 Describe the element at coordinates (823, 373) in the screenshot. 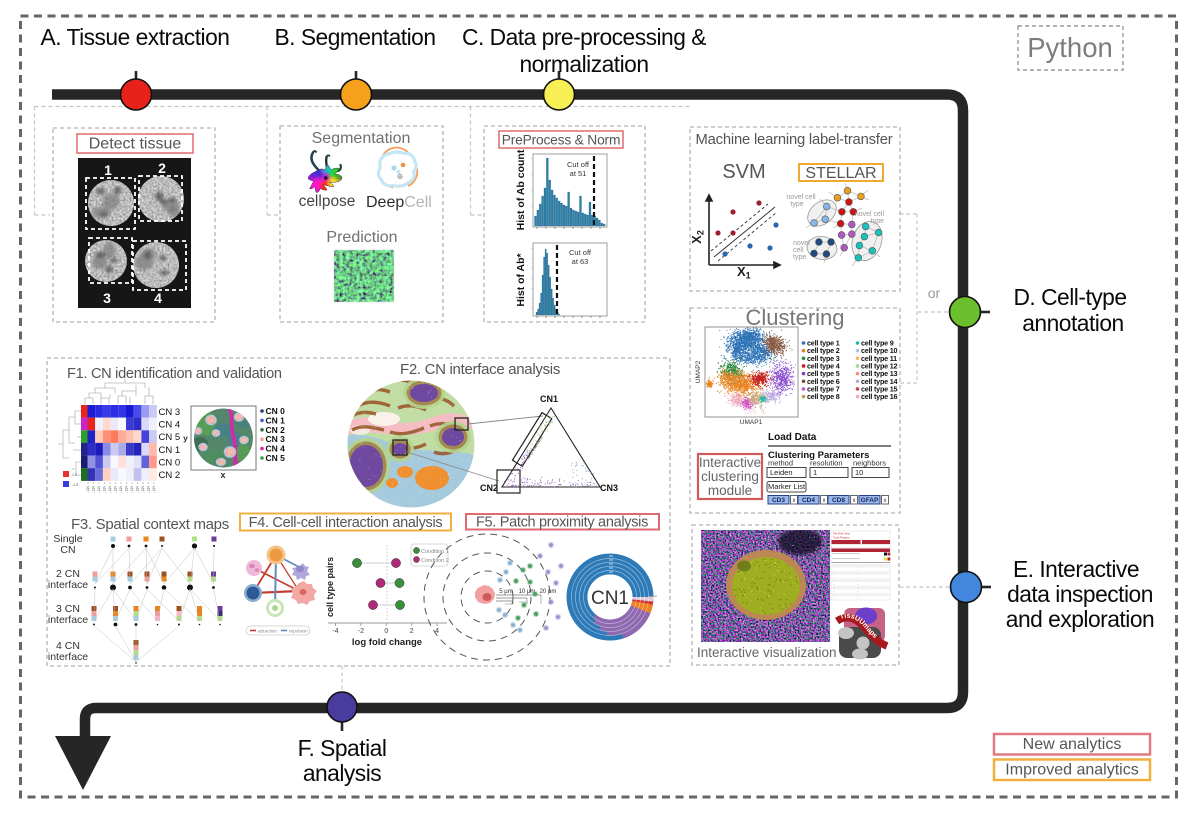

I see `svg-text: cell type 5` at that location.